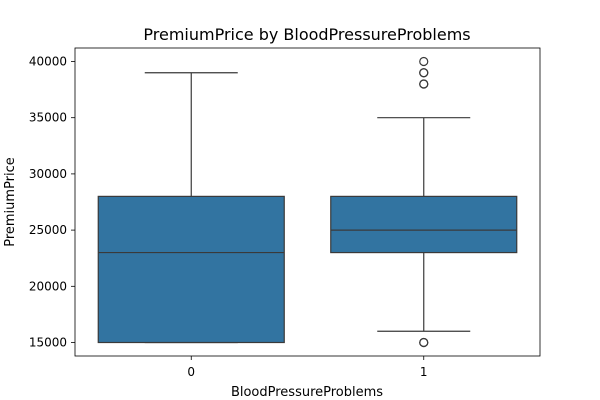  I want to click on y-tick-label: 15000, so click(48, 343).